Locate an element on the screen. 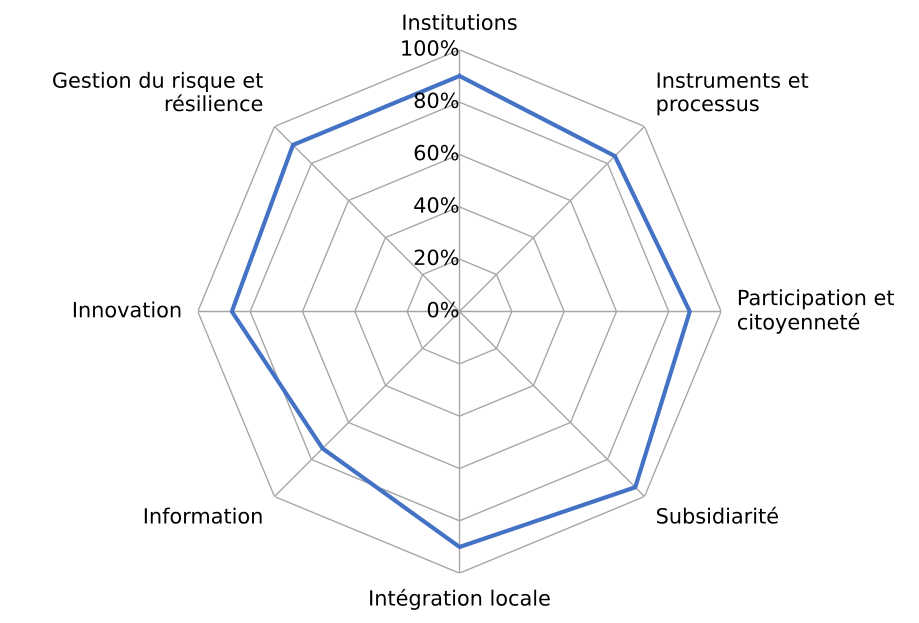  y-tick-label: 60% is located at coordinates (436, 152).